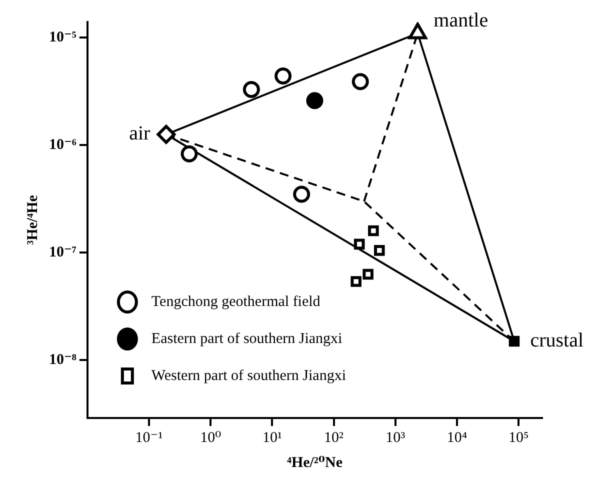 This screenshot has width=614, height=486. I want to click on annotation: air, so click(140, 133).